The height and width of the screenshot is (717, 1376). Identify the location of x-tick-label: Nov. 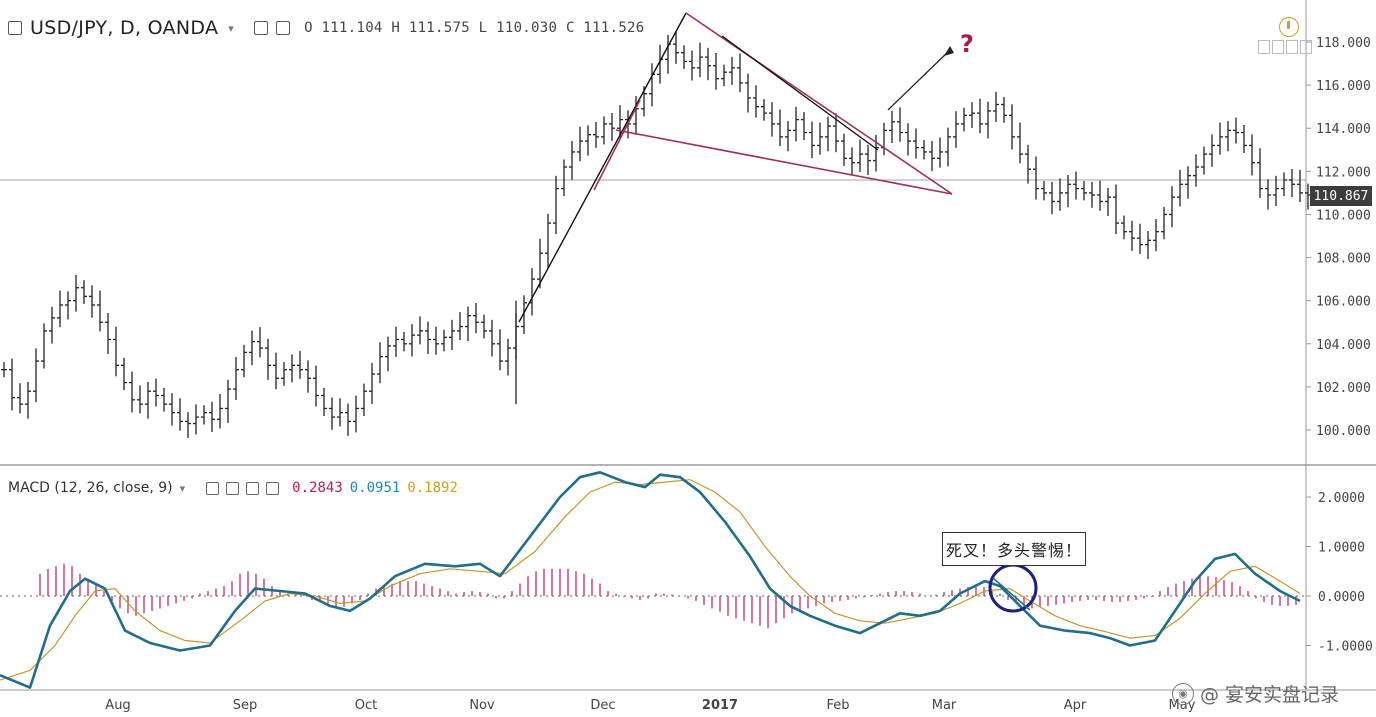
(482, 705).